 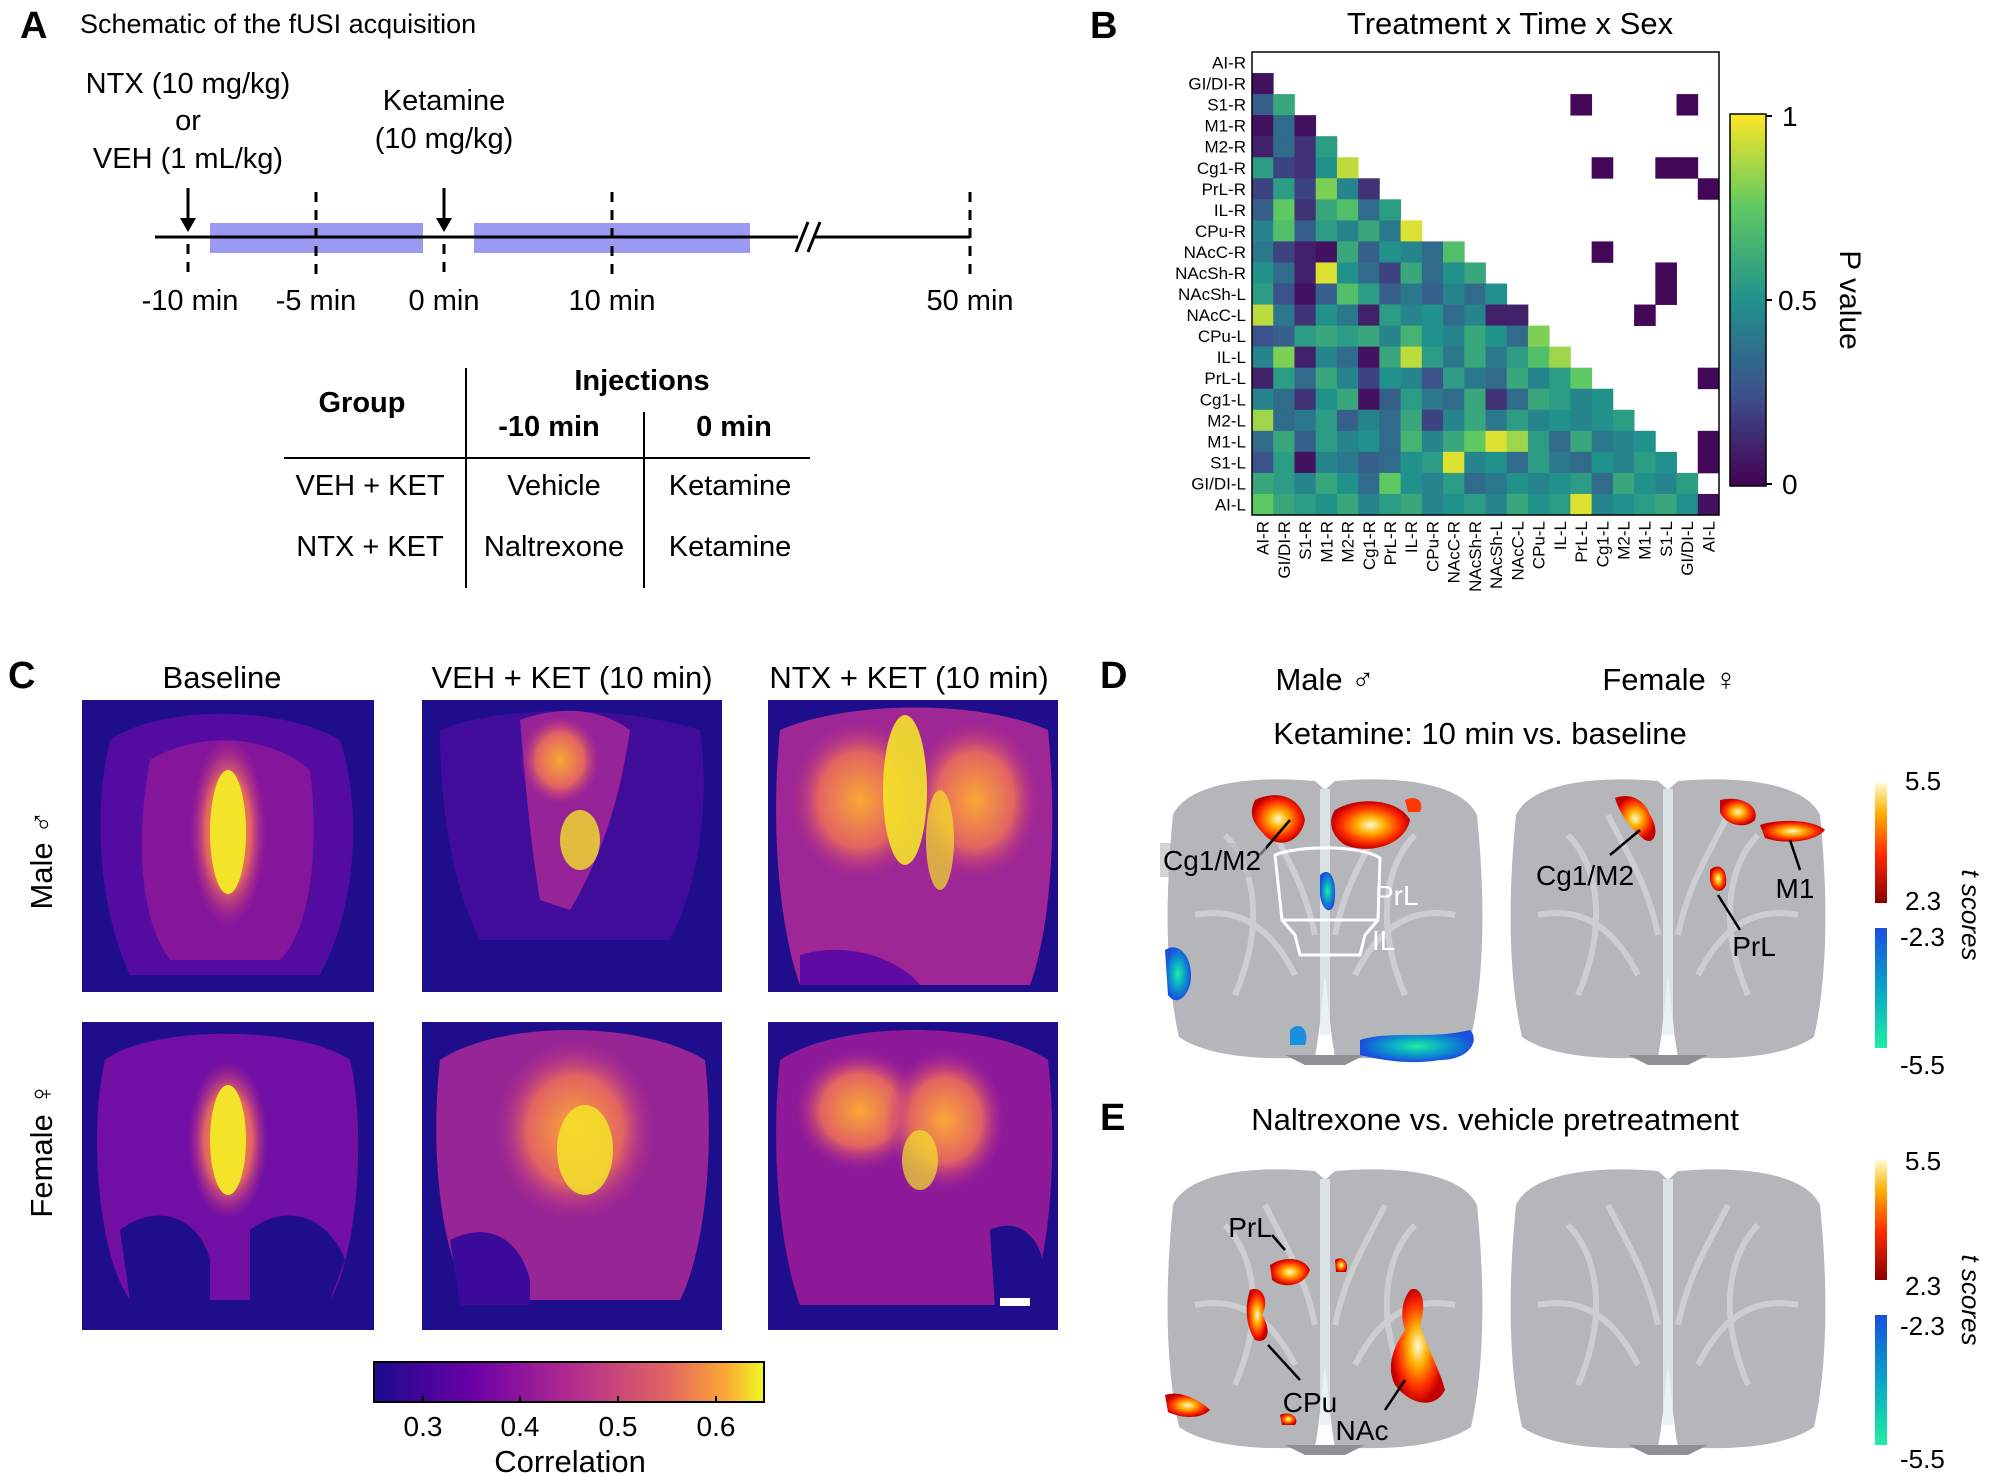 I want to click on heatmap-col-label: M2-L, so click(x=1623, y=540).